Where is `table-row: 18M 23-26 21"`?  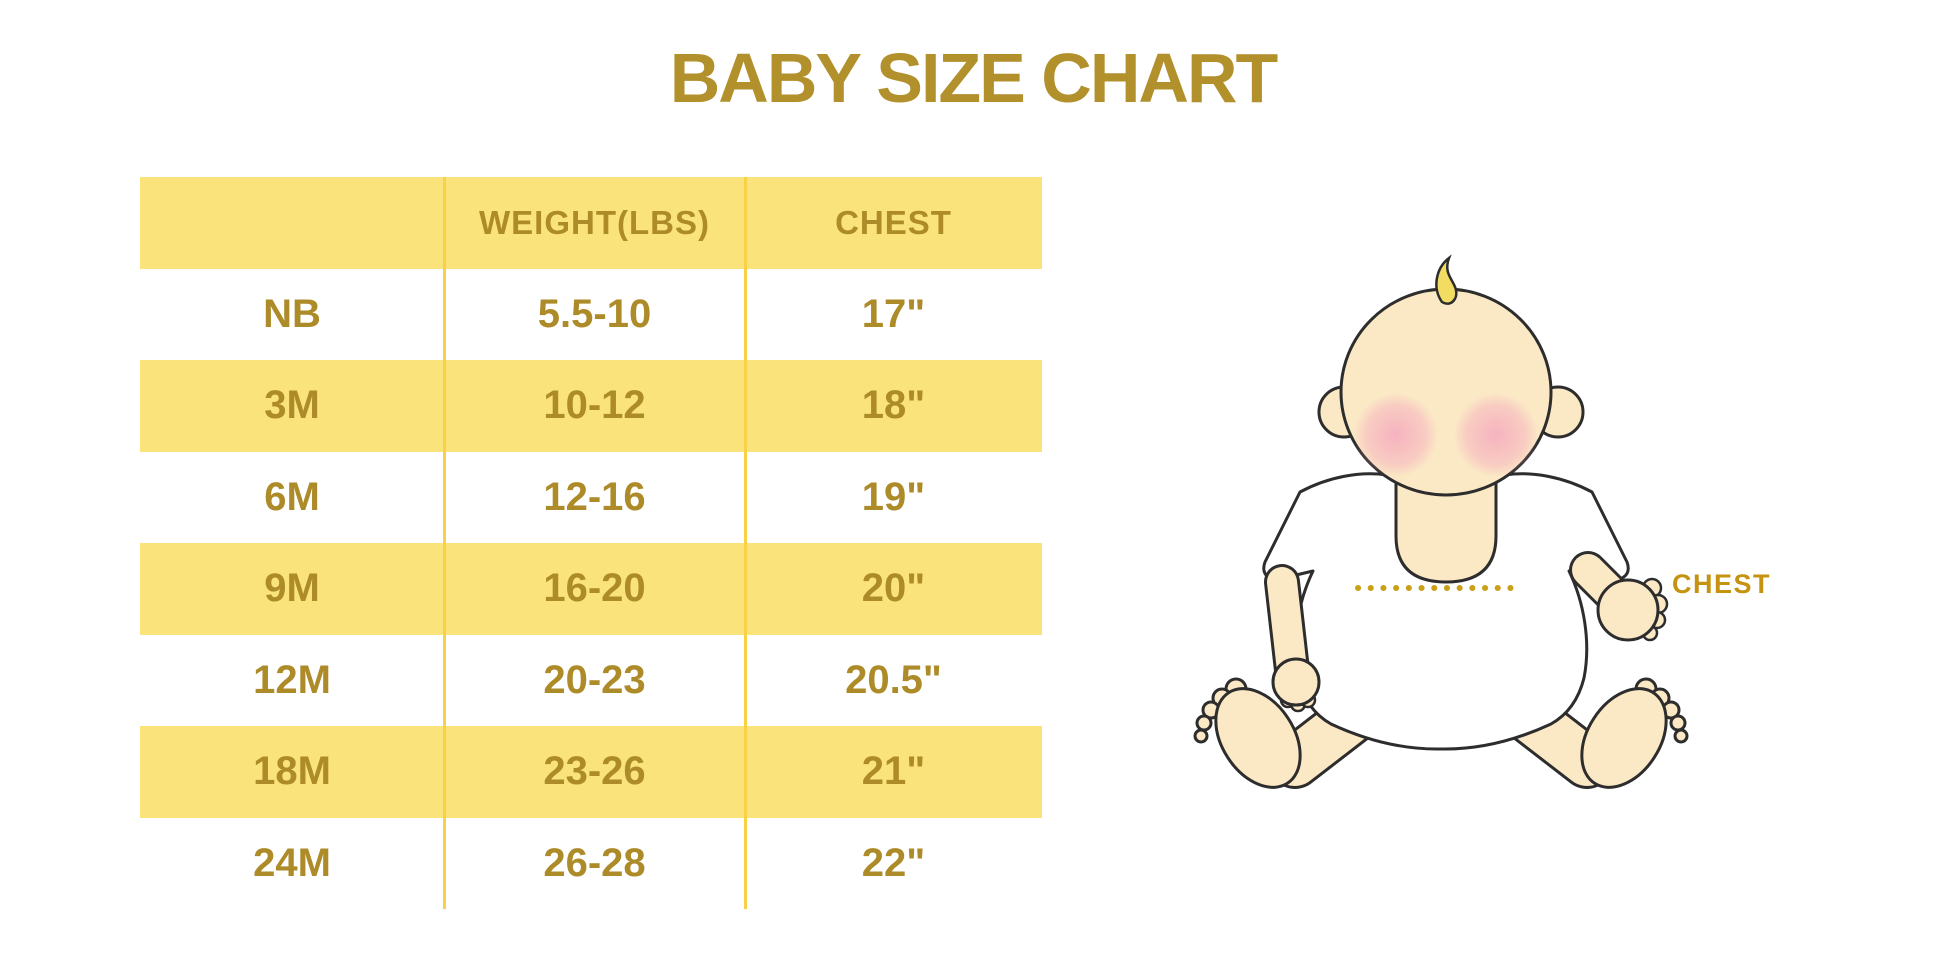 table-row: 18M 23-26 21" is located at coordinates (591, 772).